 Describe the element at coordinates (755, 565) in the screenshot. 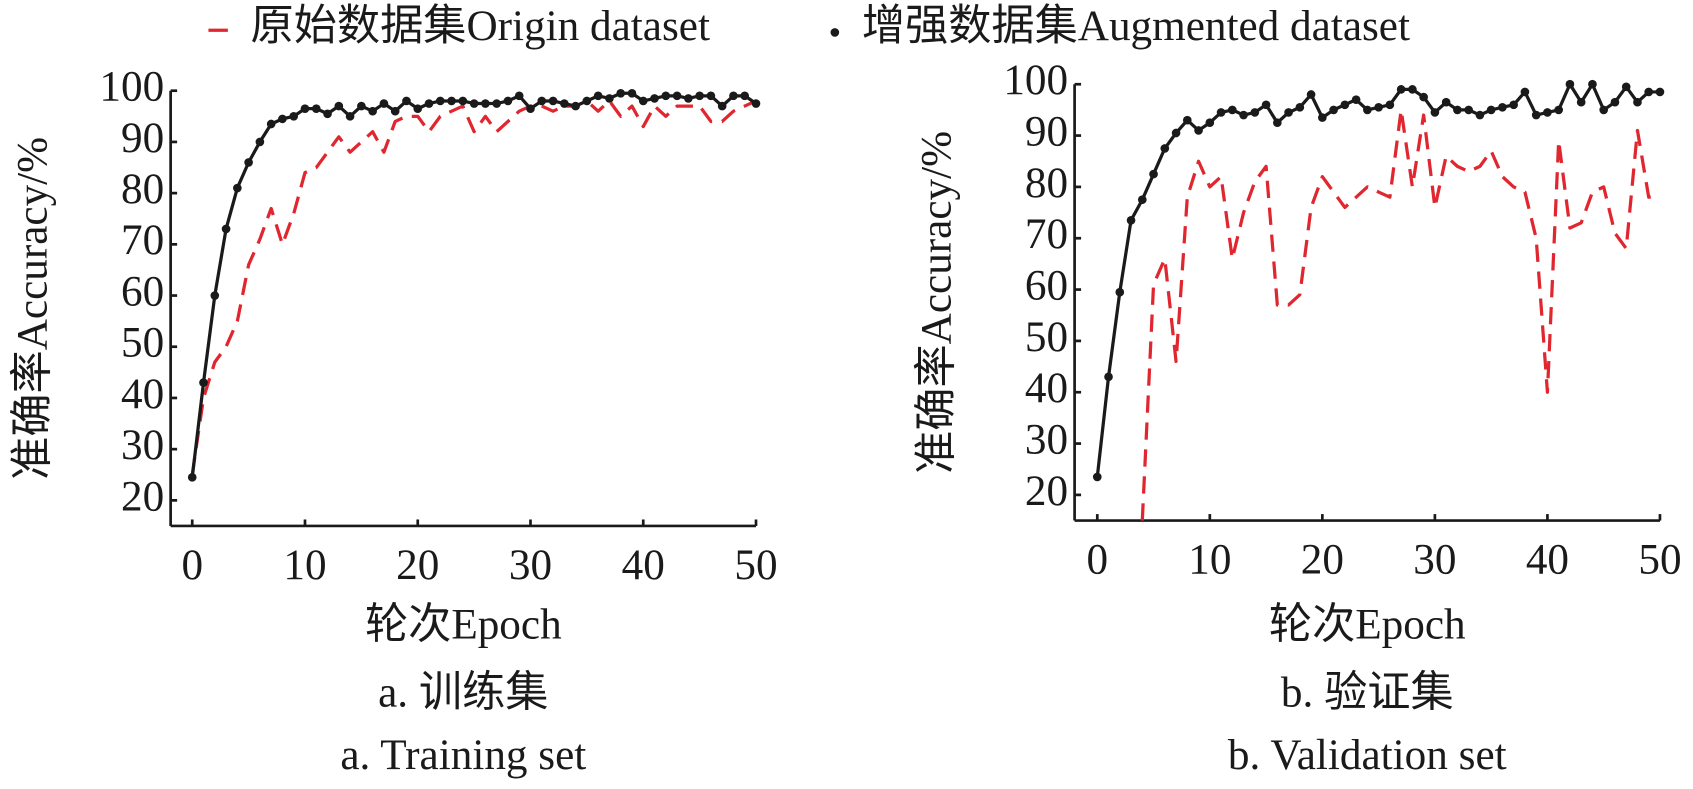

I see `x-tick-label: 50` at that location.